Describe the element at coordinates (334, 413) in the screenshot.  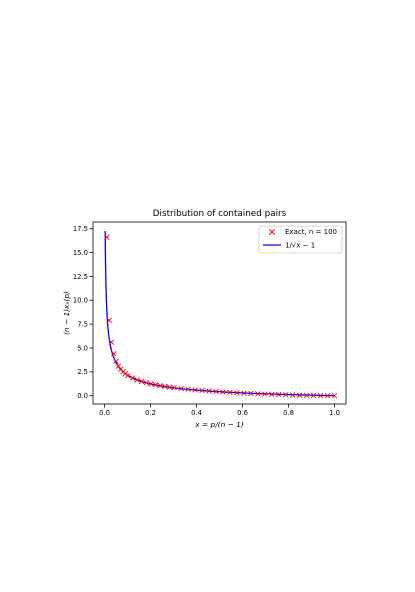
I see `x-tick-label: 1.0` at that location.